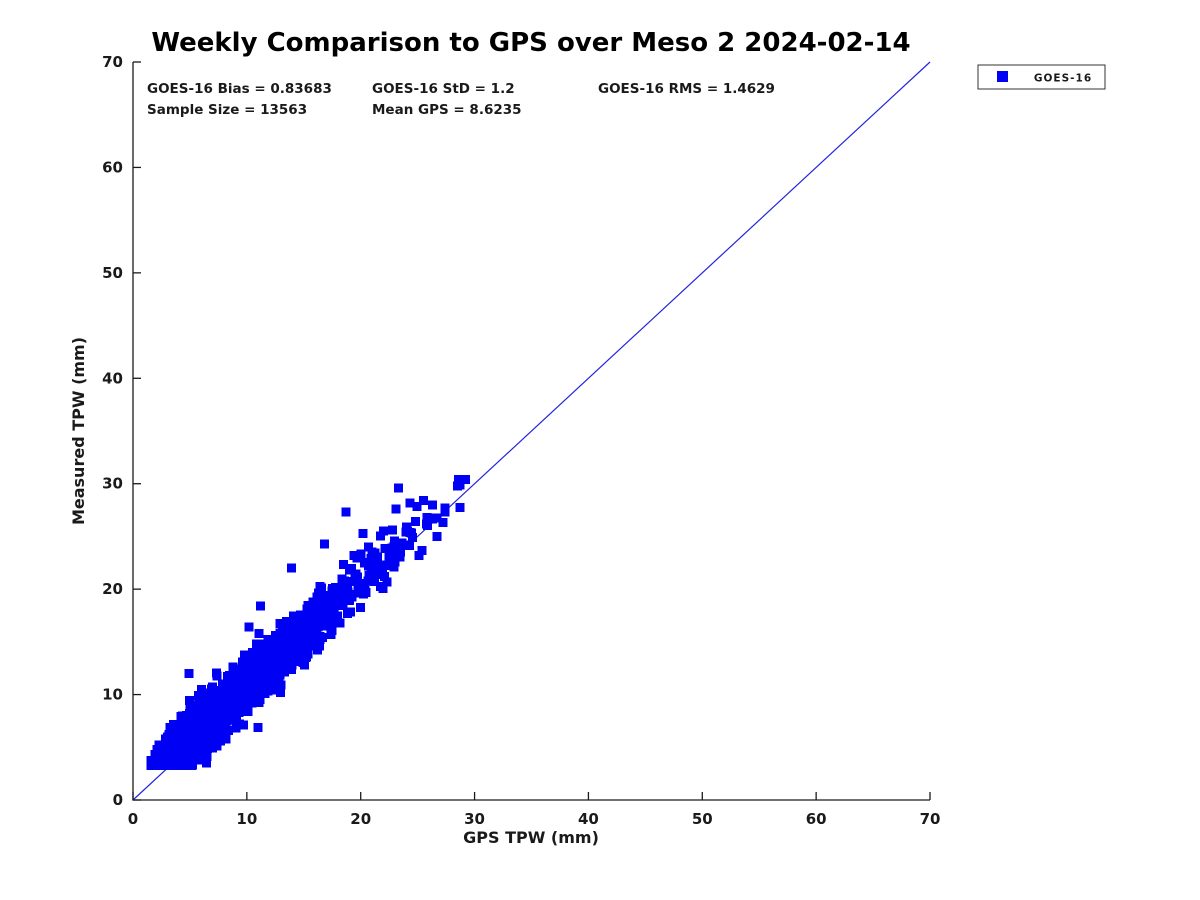 This screenshot has height=900, width=1200. Describe the element at coordinates (246, 819) in the screenshot. I see `x-tick-label: 10` at that location.